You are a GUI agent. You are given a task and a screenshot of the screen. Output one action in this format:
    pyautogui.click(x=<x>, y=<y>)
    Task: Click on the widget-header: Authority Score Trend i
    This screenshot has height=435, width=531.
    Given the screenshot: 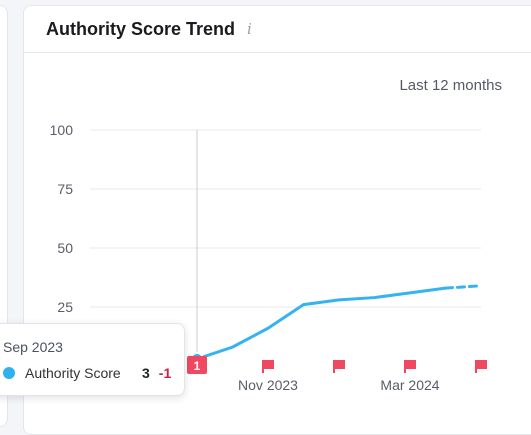 What is the action you would take?
    pyautogui.click(x=277, y=29)
    